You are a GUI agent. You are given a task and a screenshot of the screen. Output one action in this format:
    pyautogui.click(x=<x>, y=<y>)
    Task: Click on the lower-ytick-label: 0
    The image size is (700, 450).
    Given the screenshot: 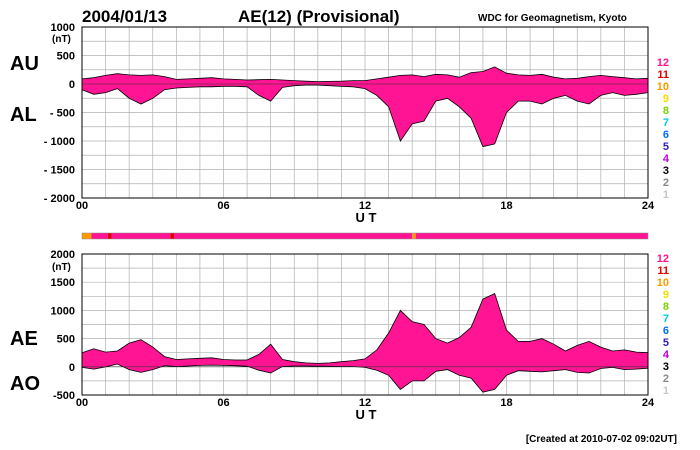 What is the action you would take?
    pyautogui.click(x=72, y=368)
    